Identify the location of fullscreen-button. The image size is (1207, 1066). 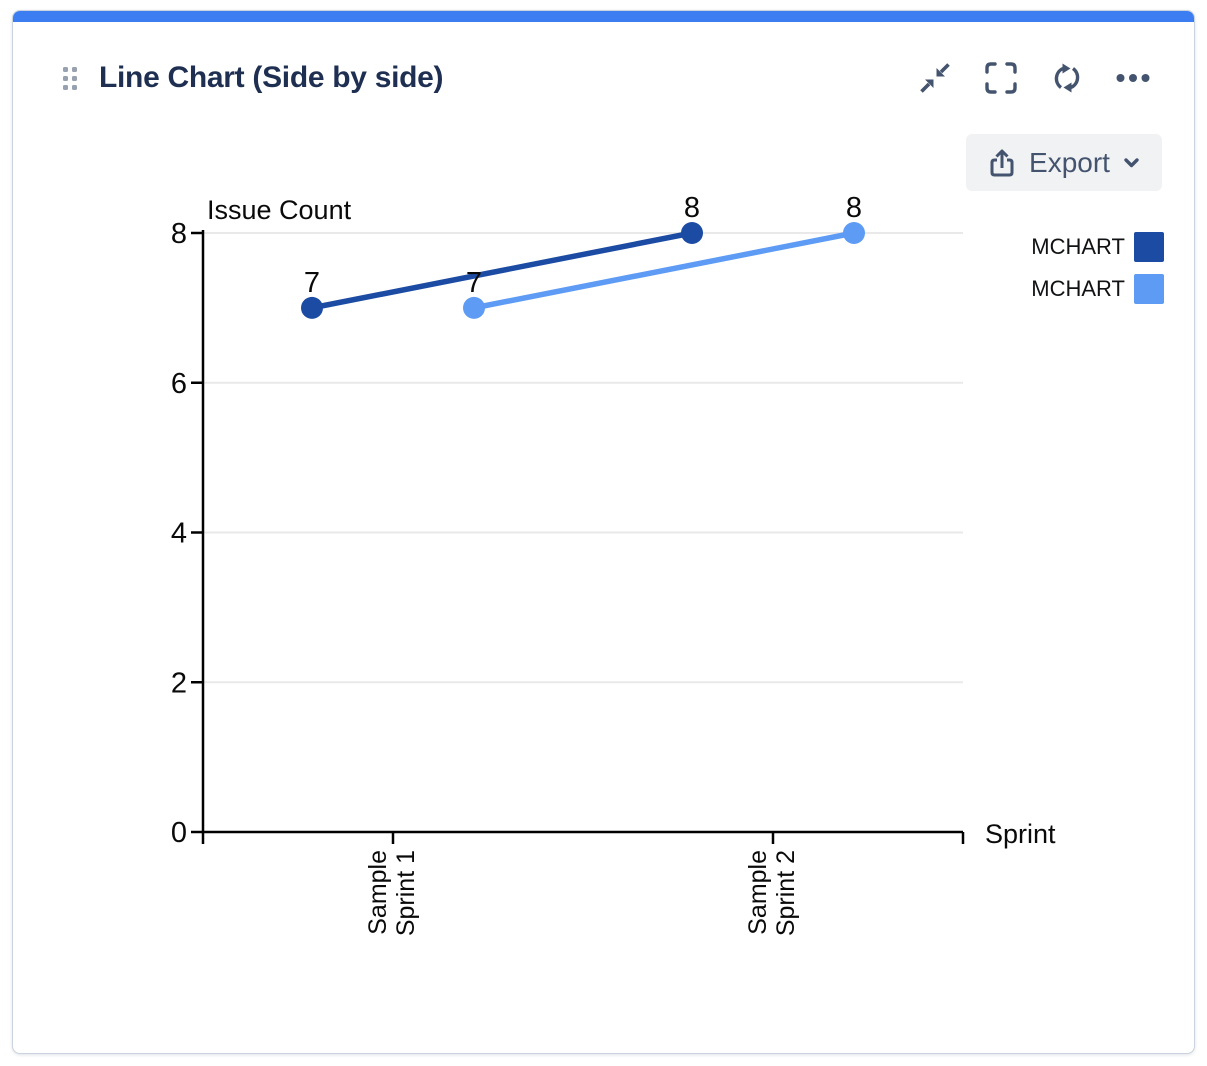
(1001, 78).